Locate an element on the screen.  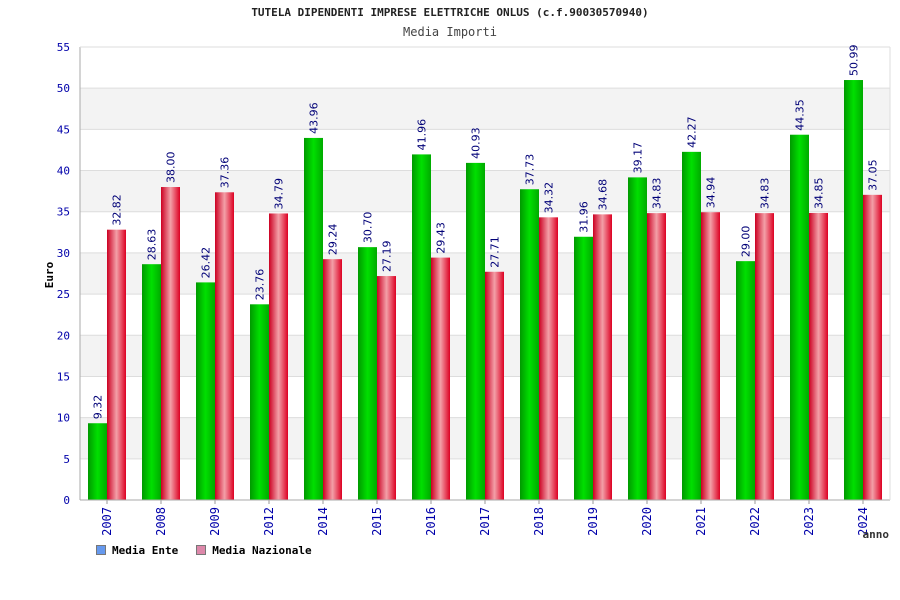
legend-swatch-media-nazionale is located at coordinates (201, 550).